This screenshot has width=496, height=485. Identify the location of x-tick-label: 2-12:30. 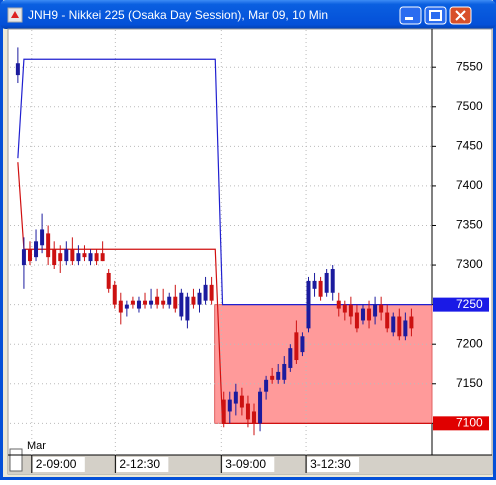
(139, 464).